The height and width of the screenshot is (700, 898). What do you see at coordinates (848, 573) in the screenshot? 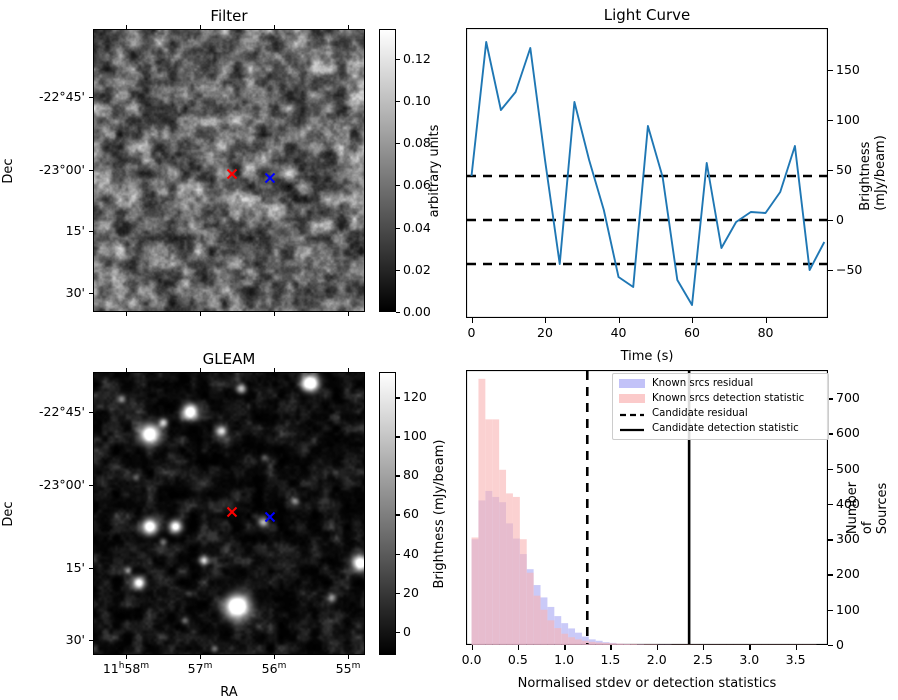
I see `histogram-ytick-2: 200` at bounding box center [848, 573].